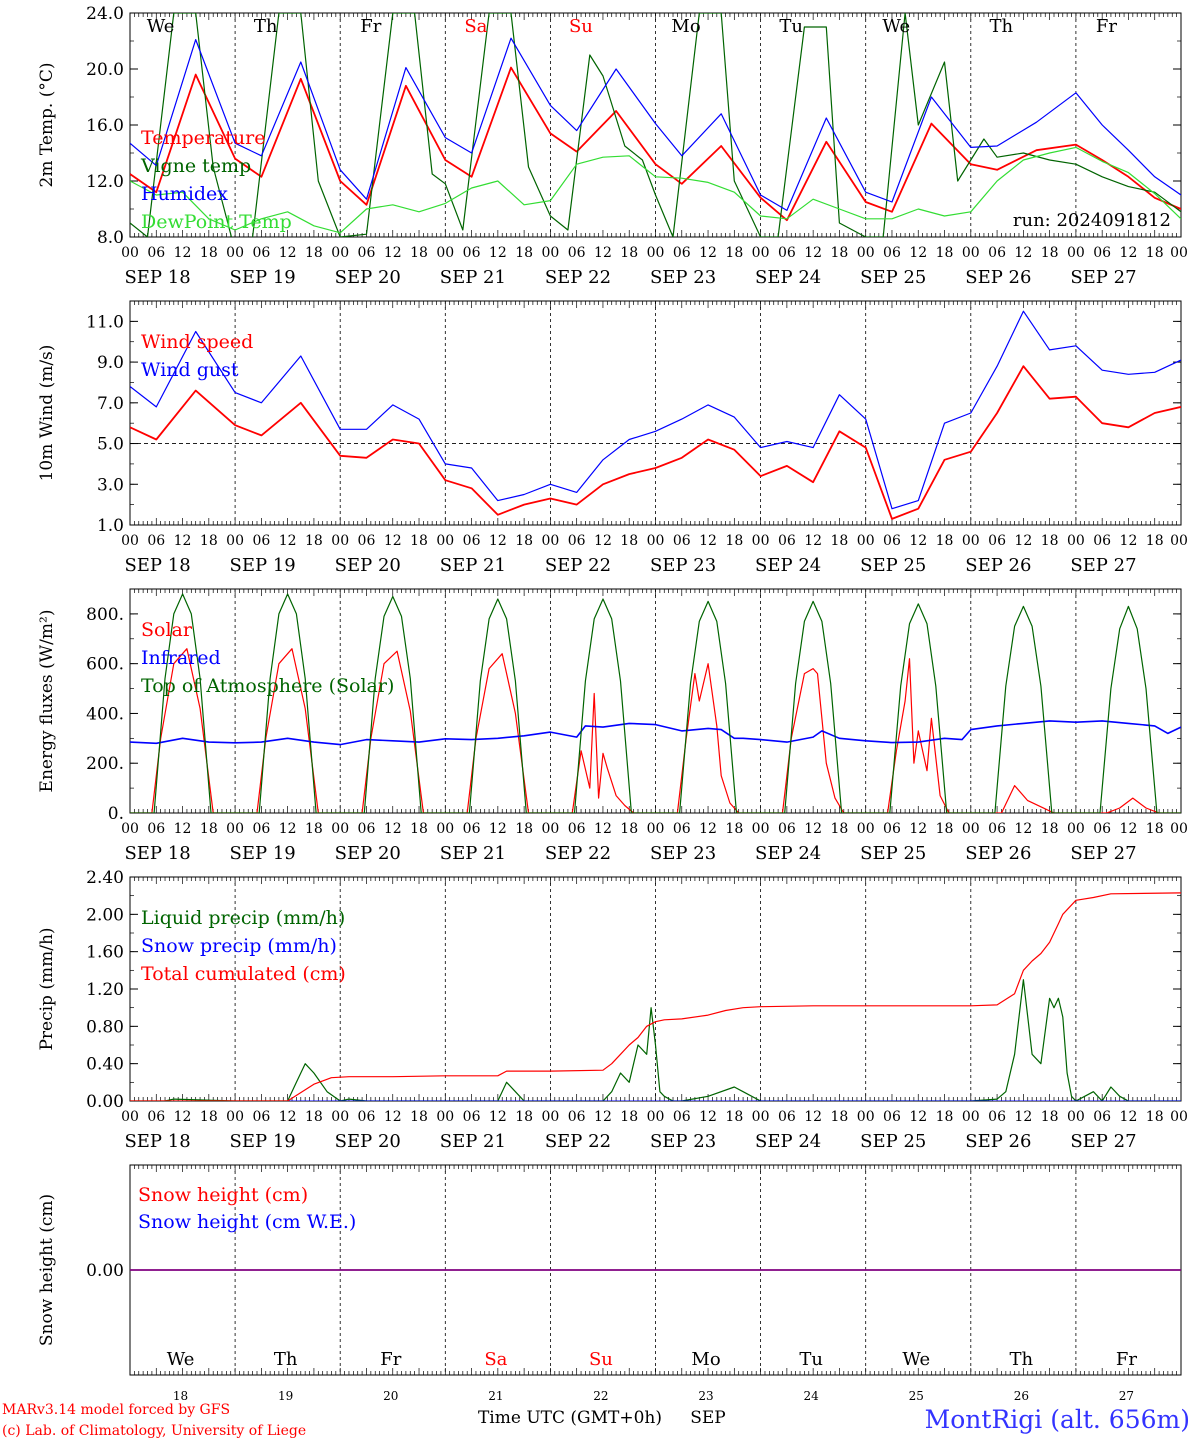  I want to click on y-tick-label: 2.00, so click(105, 915).